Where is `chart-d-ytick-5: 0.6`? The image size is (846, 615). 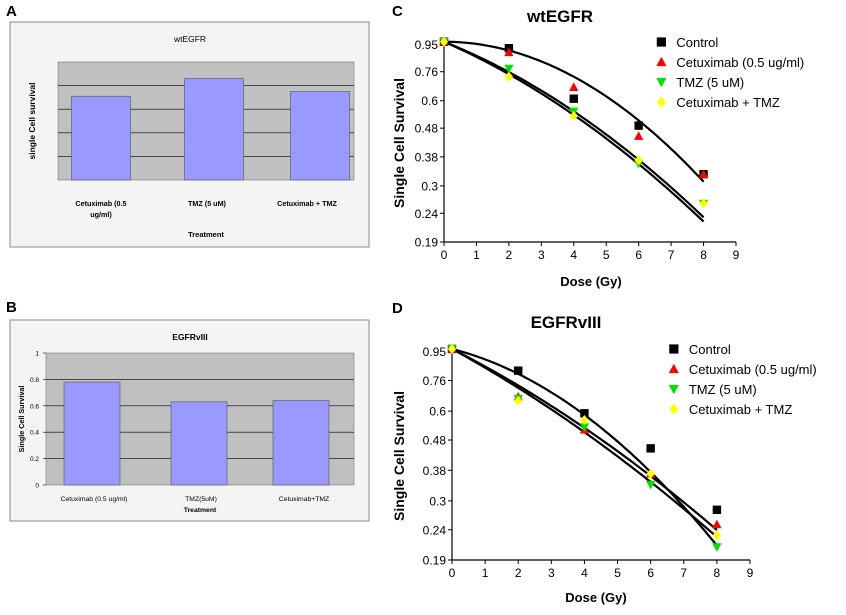
chart-d-ytick-5: 0.6 is located at coordinates (437, 412).